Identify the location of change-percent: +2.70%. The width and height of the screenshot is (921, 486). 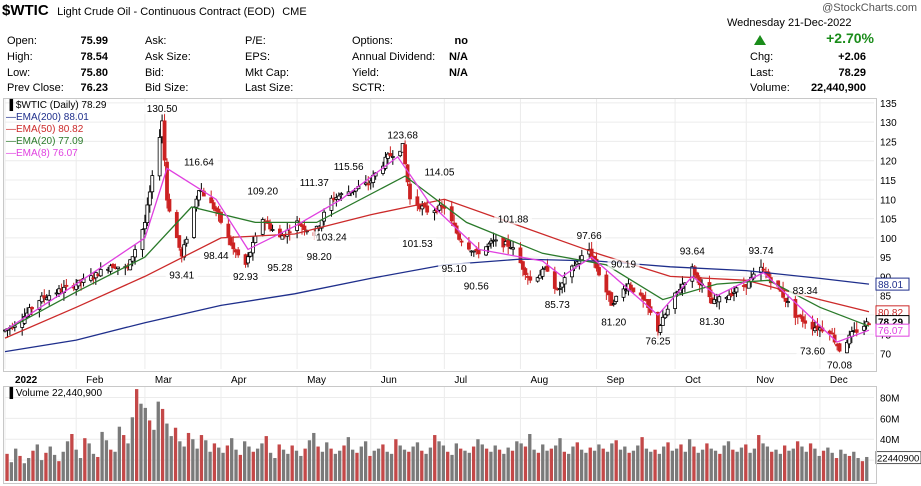
(850, 38).